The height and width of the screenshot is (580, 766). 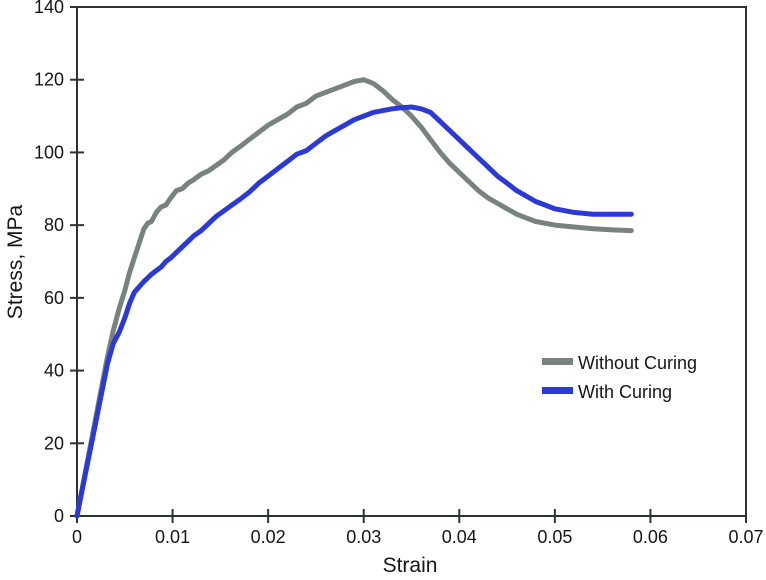 I want to click on y-tick-label: 60, so click(x=54, y=298).